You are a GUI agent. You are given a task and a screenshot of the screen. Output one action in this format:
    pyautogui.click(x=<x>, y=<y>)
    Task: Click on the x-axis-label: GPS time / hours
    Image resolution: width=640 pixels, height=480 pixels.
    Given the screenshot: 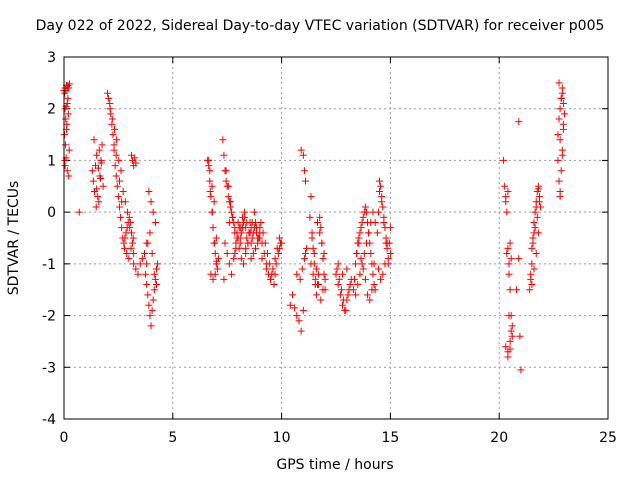 What is the action you would take?
    pyautogui.click(x=335, y=465)
    